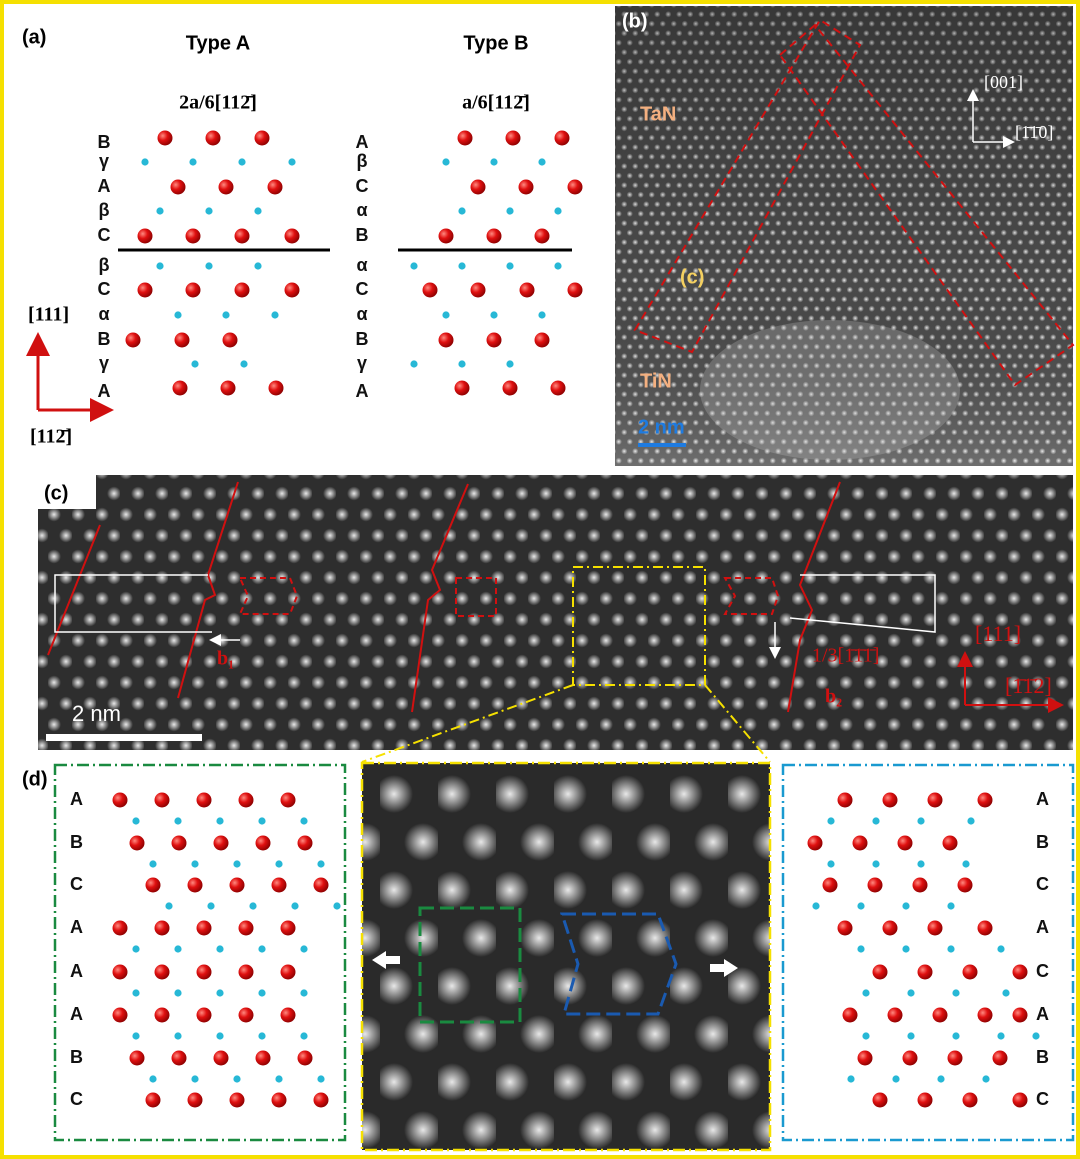  I want to click on panel-label: (a), so click(34, 37).